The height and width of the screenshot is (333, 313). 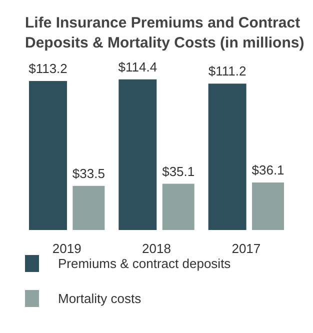 What do you see at coordinates (164, 33) in the screenshot?
I see `chart-title: Life Insurance Premiums and Contract Deposits & Mortality Costs (in millions)` at bounding box center [164, 33].